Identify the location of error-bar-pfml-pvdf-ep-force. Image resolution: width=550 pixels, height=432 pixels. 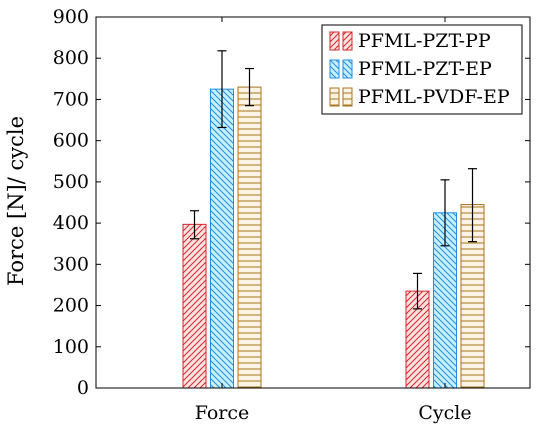
(249, 87).